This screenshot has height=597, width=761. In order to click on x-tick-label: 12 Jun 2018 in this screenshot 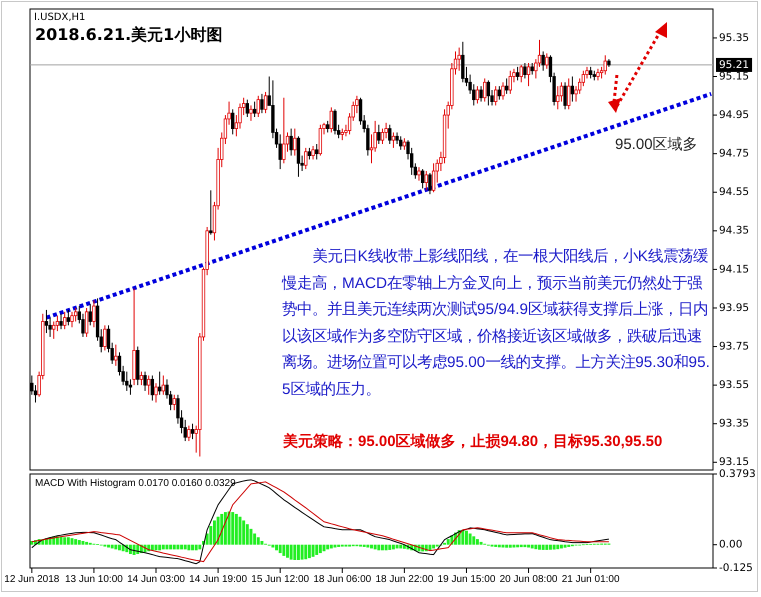, I will do `click(32, 579)`.